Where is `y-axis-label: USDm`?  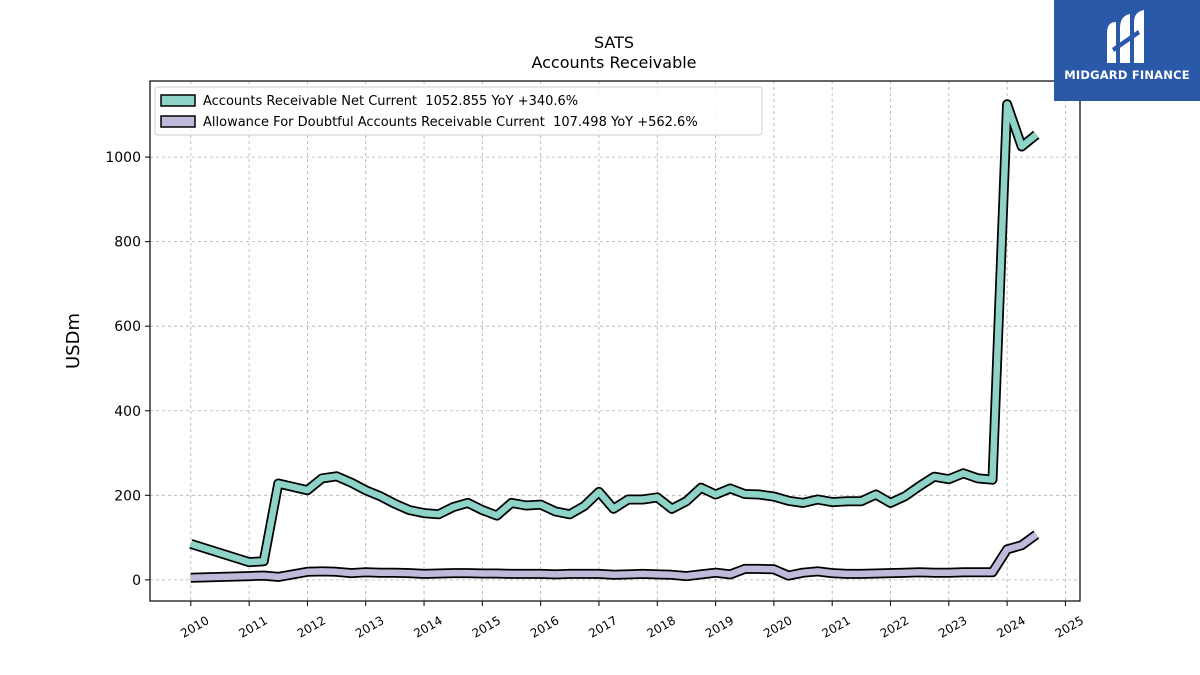 y-axis-label: USDm is located at coordinates (73, 341).